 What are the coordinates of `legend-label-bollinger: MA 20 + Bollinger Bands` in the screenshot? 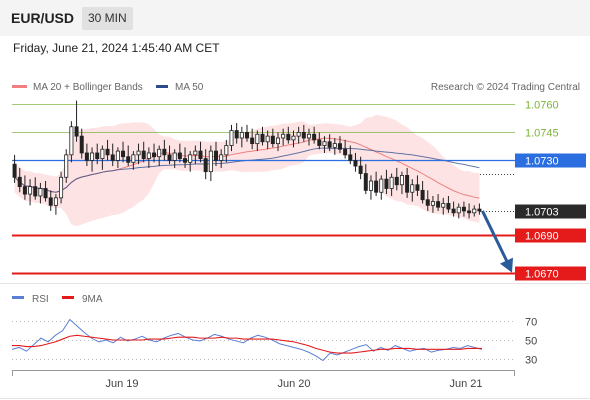 It's located at (88, 87).